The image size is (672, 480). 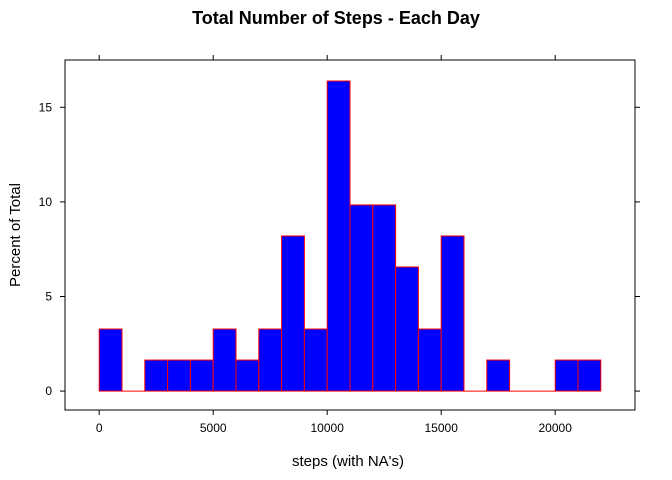 What do you see at coordinates (48, 391) in the screenshot?
I see `y-tick-label: 0` at bounding box center [48, 391].